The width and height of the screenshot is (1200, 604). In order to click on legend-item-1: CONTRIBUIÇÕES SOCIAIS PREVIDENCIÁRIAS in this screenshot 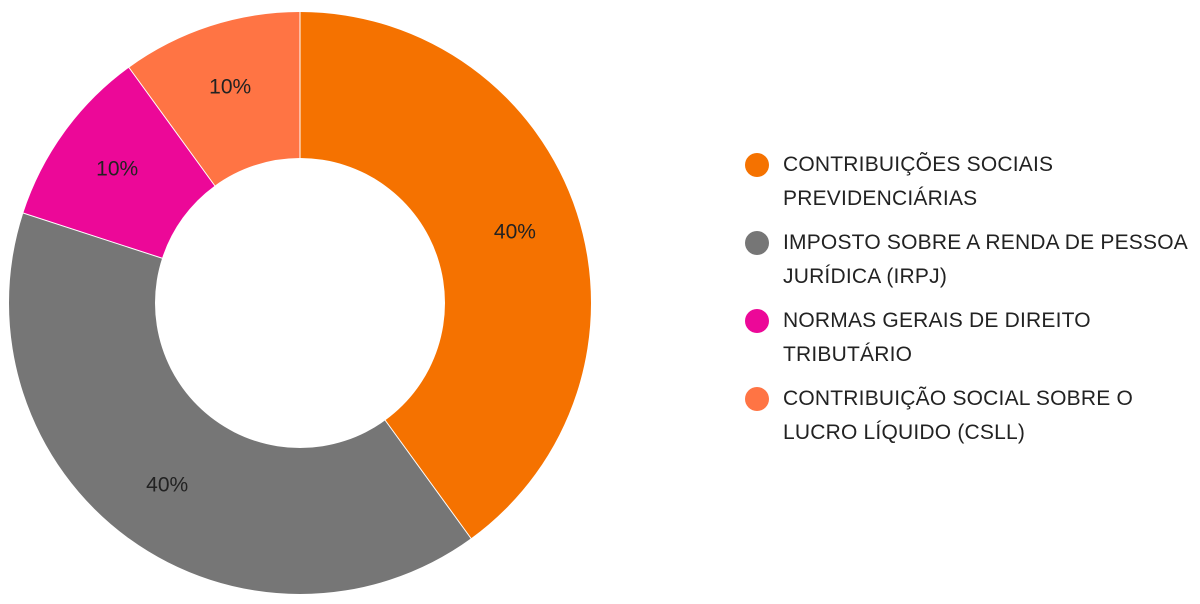, I will do `click(970, 182)`.